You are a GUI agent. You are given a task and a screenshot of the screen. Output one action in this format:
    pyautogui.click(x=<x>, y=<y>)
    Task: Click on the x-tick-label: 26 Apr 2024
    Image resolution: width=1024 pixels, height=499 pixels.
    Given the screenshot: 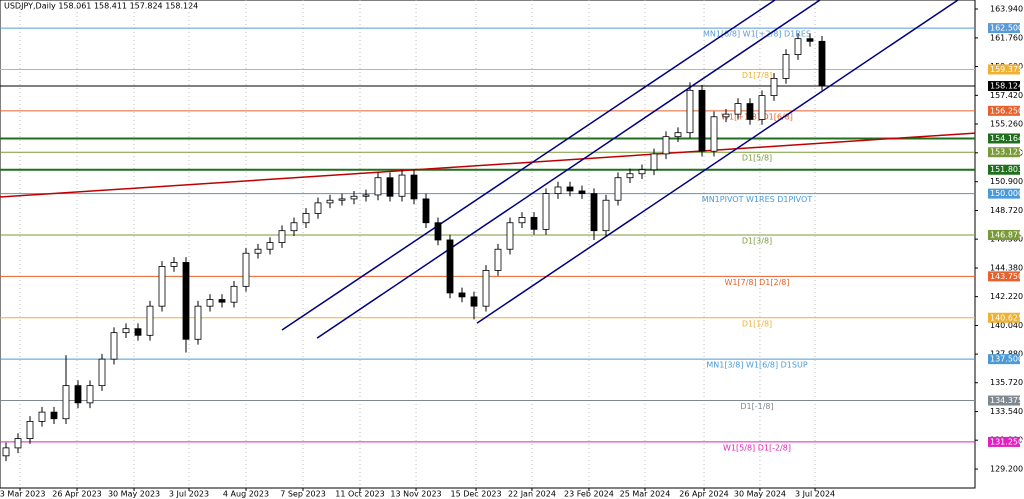 What is the action you would take?
    pyautogui.click(x=703, y=494)
    